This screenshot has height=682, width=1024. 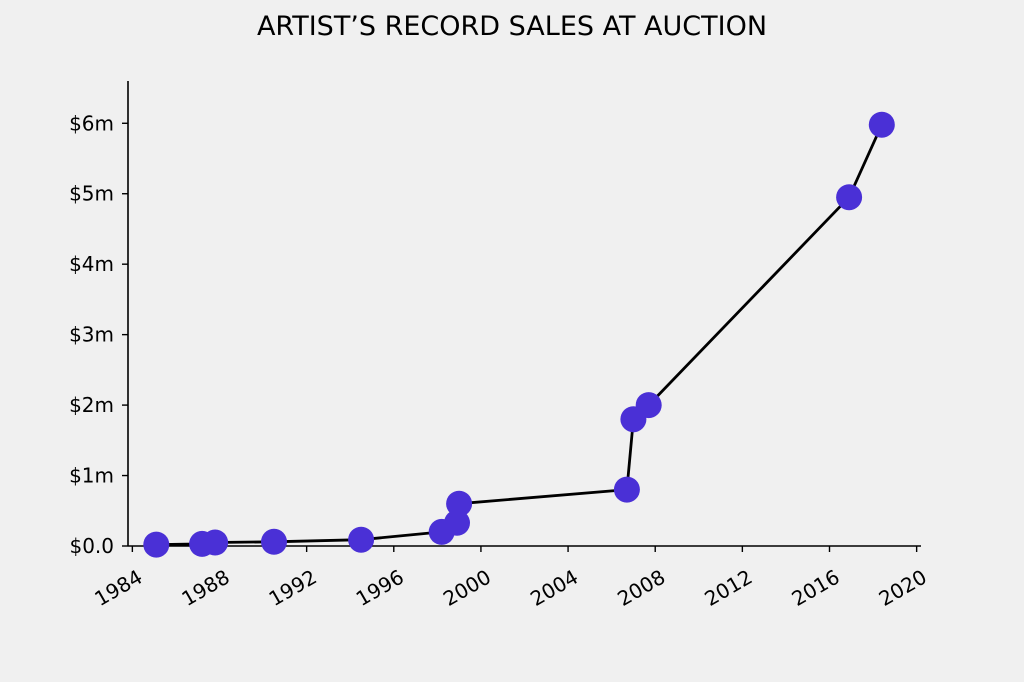 I want to click on y-tick-label: $1m, so click(x=91, y=476).